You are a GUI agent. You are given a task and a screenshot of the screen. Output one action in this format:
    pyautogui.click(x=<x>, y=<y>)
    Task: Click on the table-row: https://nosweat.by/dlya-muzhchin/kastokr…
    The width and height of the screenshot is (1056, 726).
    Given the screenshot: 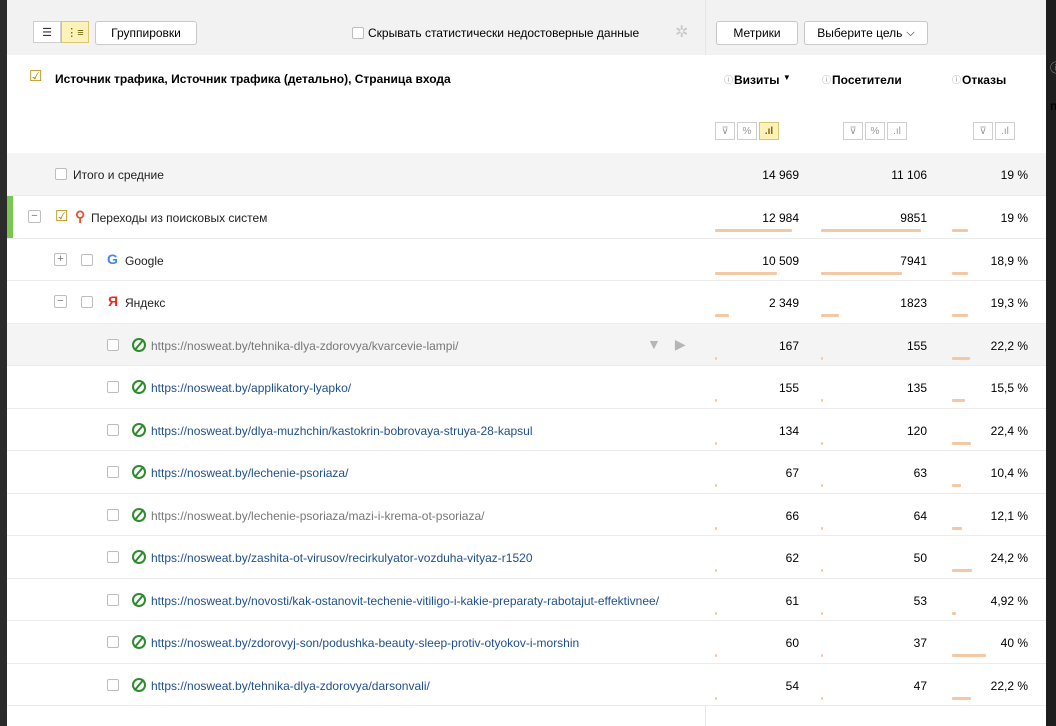 What is the action you would take?
    pyautogui.click(x=526, y=429)
    